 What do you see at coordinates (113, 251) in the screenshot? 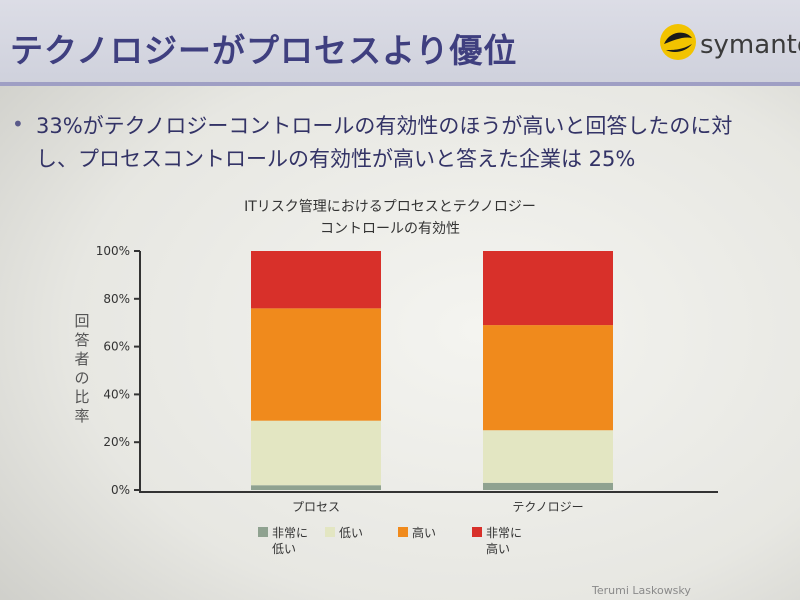
I see `y-tick-label: 100%` at bounding box center [113, 251].